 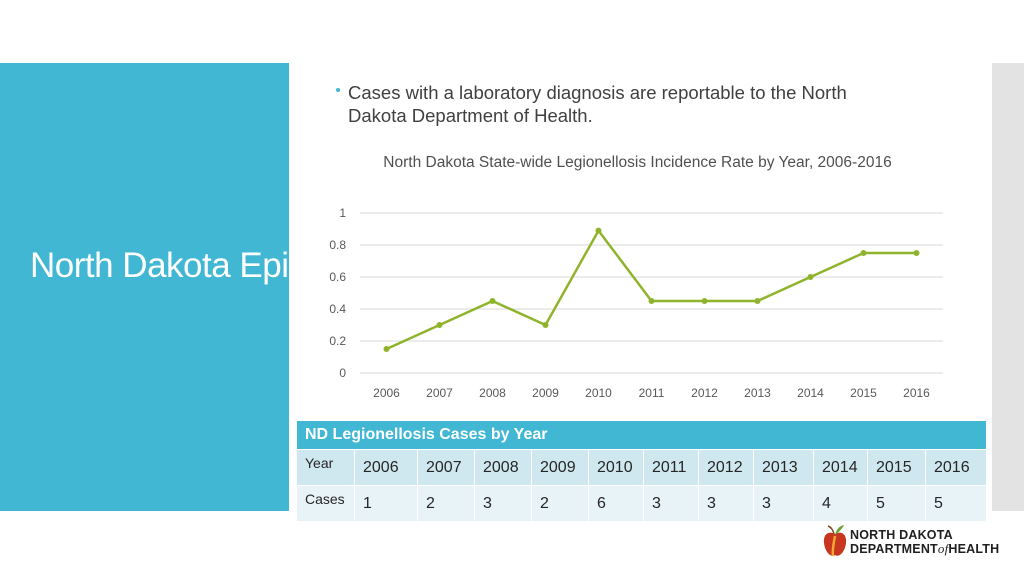 I want to click on row-label-cases: Cases, so click(x=325, y=503).